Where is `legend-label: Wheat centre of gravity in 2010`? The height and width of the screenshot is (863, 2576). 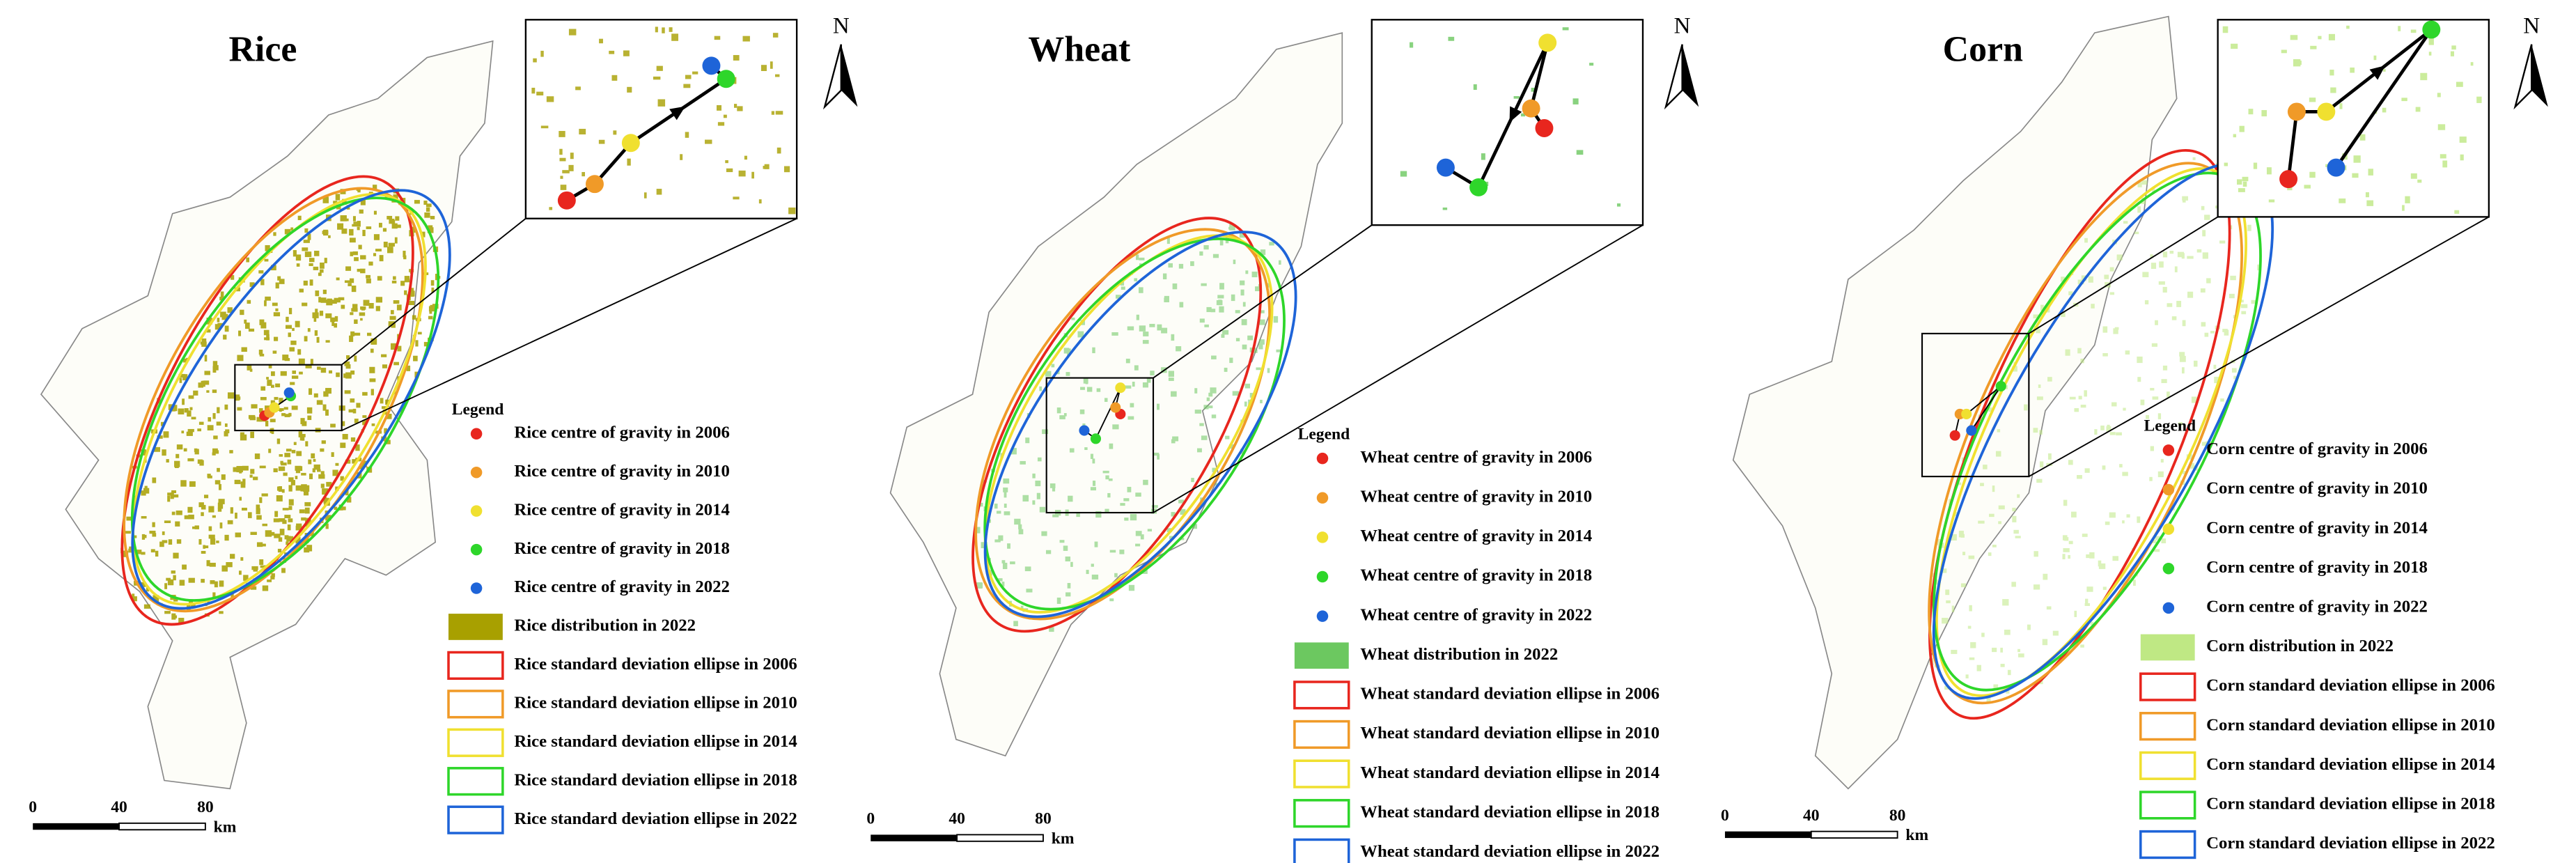
legend-label: Wheat centre of gravity in 2010 is located at coordinates (1476, 497).